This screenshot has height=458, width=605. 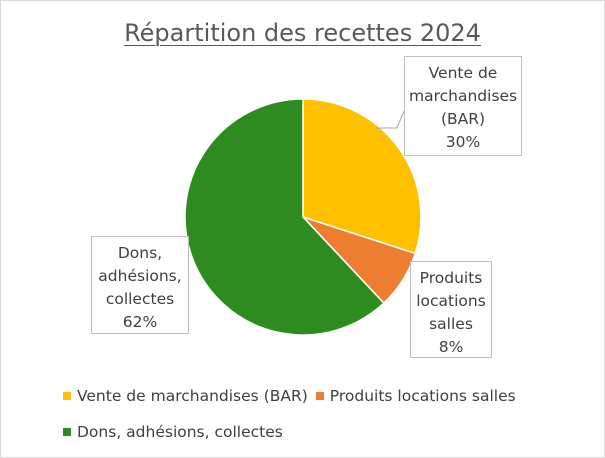 What do you see at coordinates (422, 396) in the screenshot?
I see `legend-label: Produits locations salles` at bounding box center [422, 396].